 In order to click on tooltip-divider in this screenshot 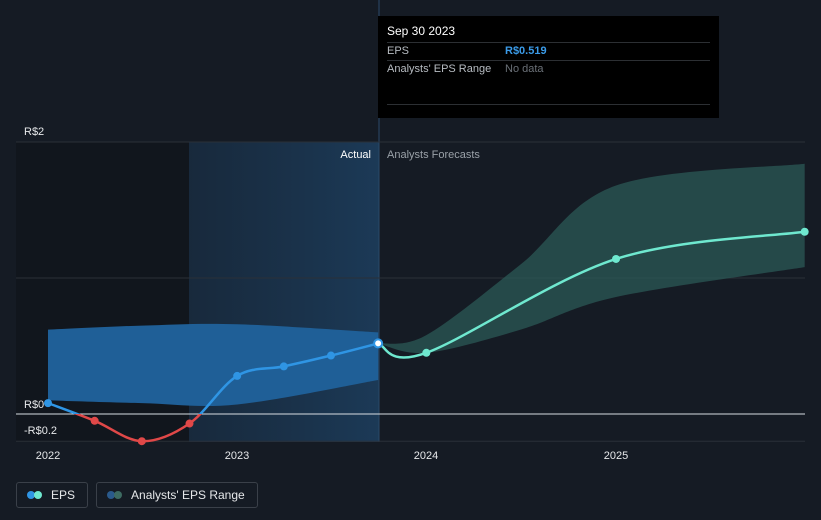, I will do `click(548, 104)`.